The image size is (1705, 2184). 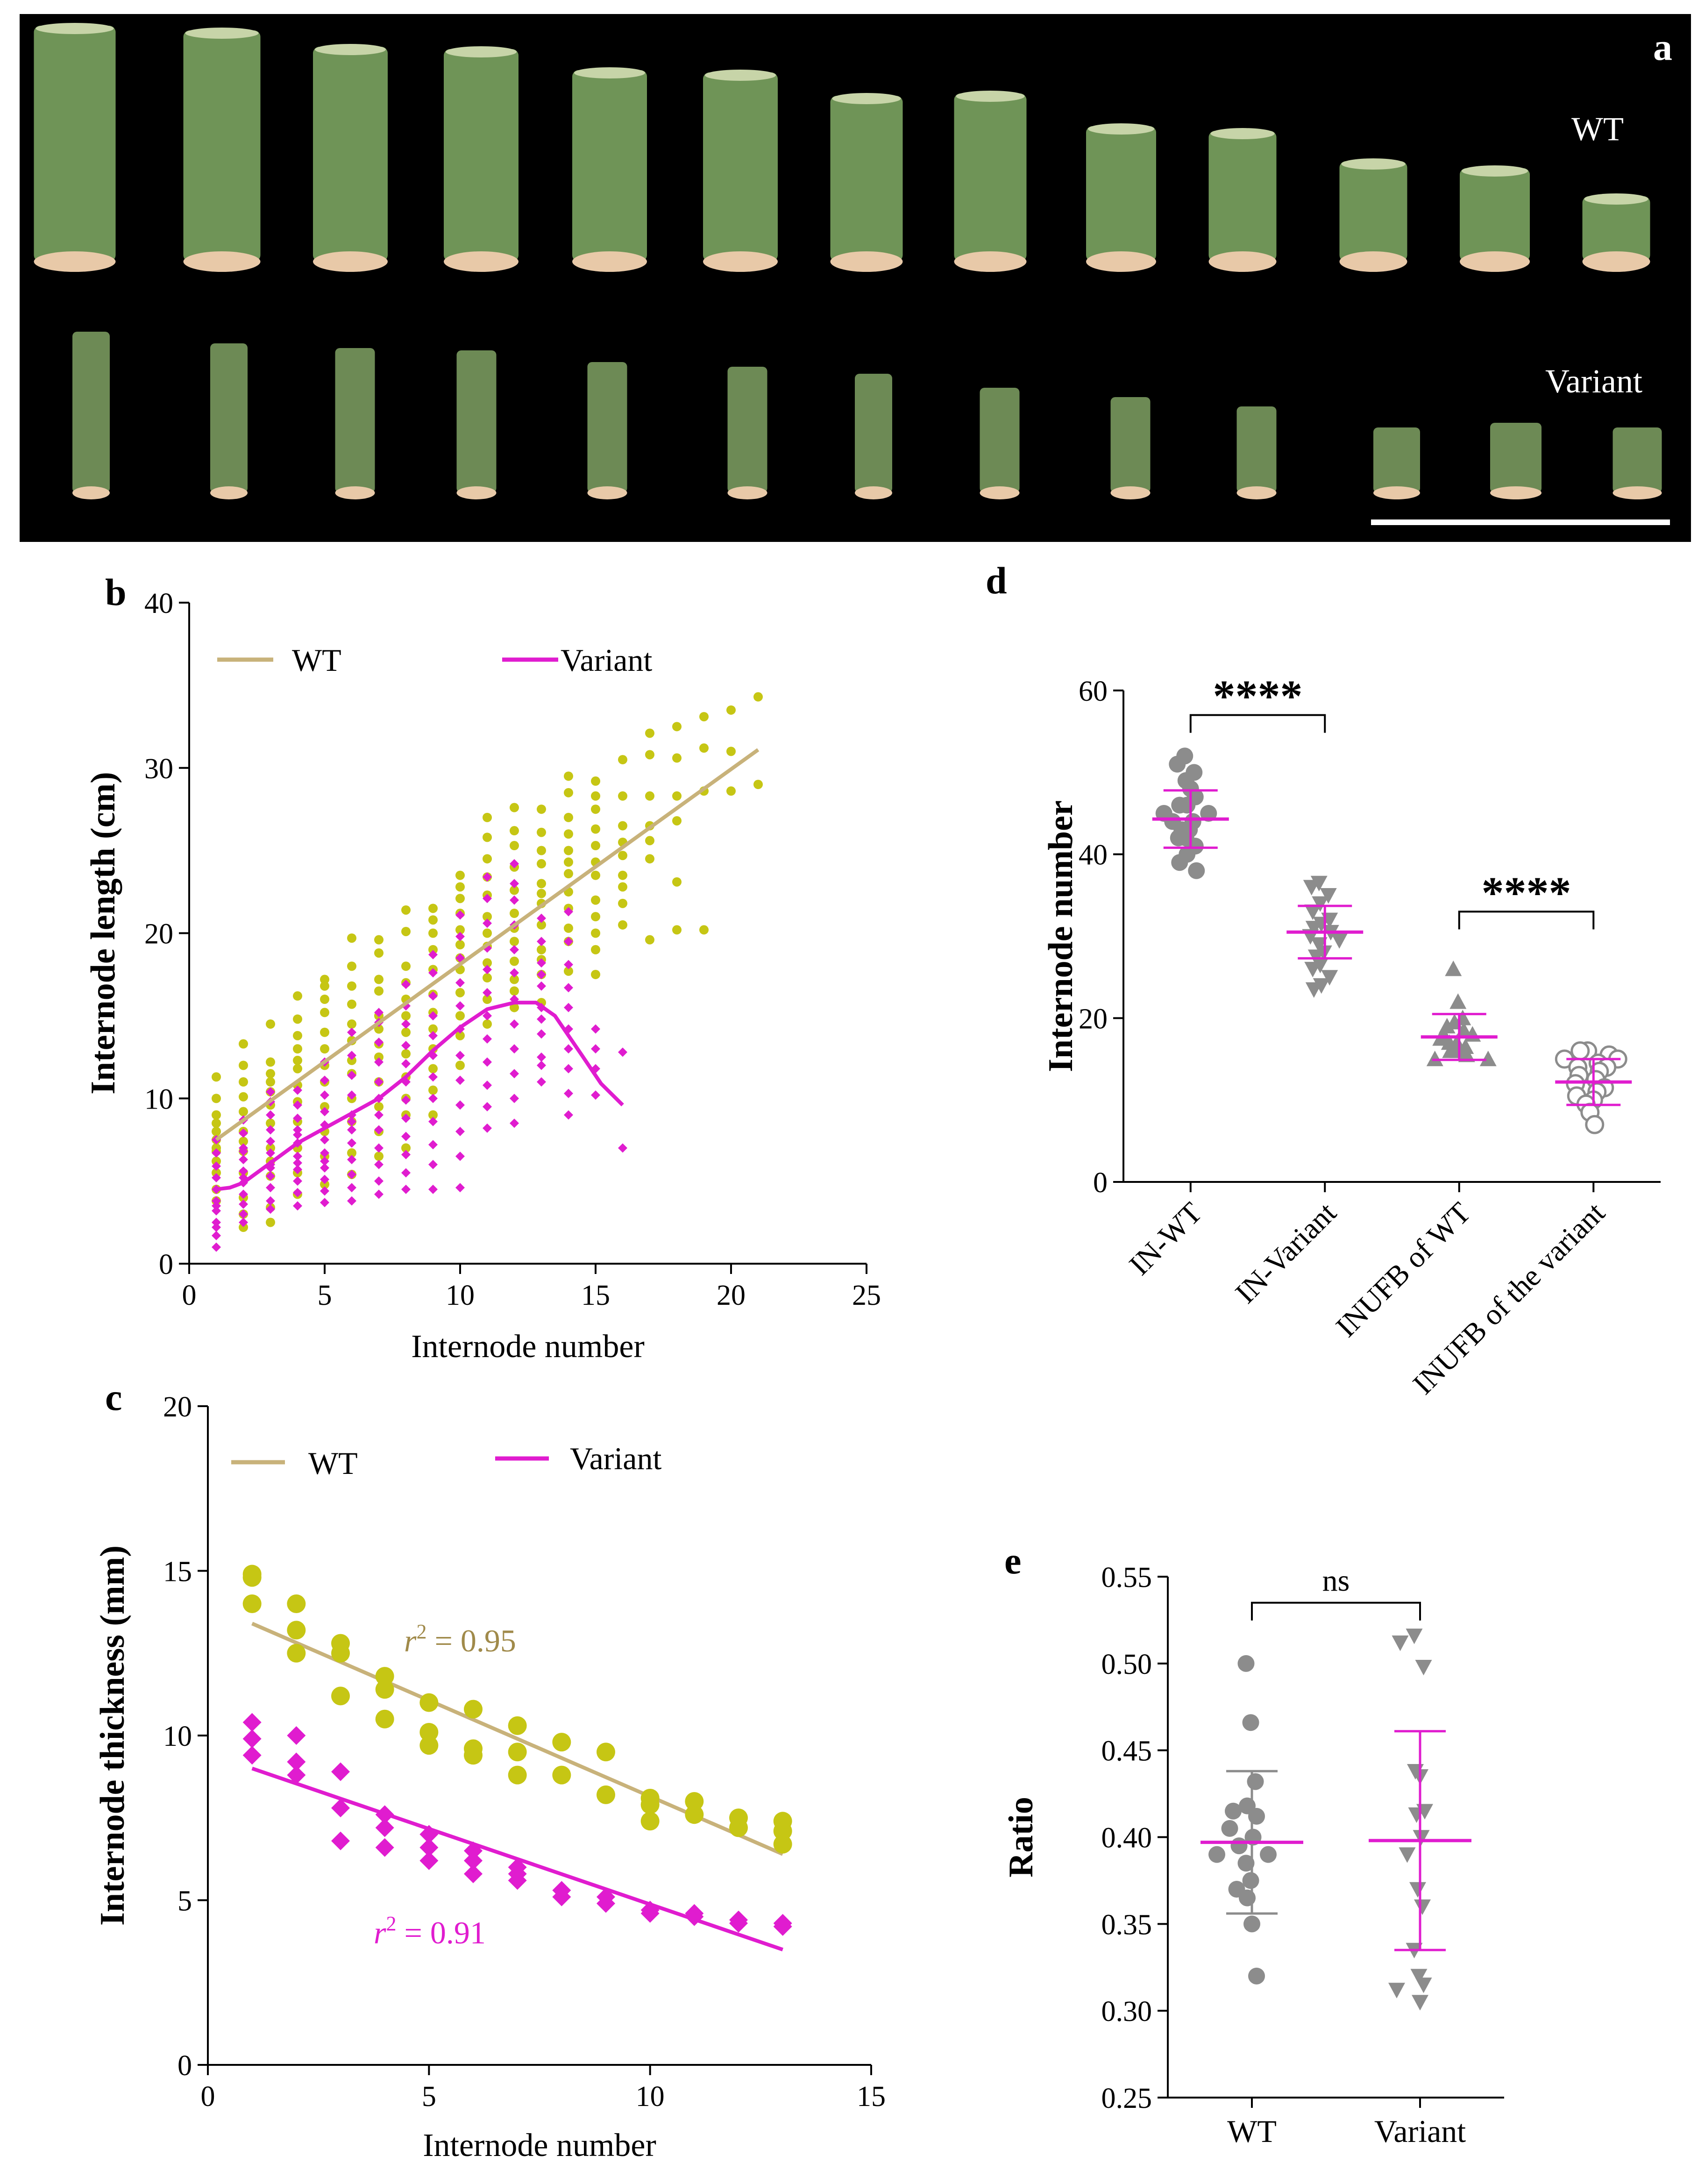 What do you see at coordinates (421, 1631) in the screenshot?
I see `r2-wt-sup: 2` at bounding box center [421, 1631].